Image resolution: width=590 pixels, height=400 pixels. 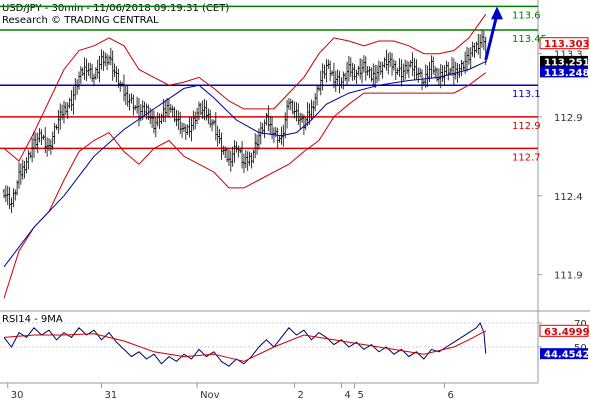 What do you see at coordinates (560, 166) in the screenshot?
I see `price-axis: 113.3 112.9 112.4 111.9` at bounding box center [560, 166].